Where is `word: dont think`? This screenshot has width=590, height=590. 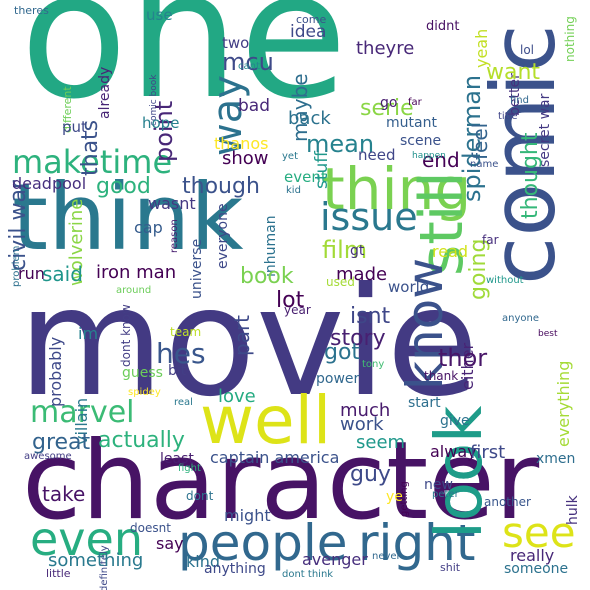
word: dont think is located at coordinates (308, 574).